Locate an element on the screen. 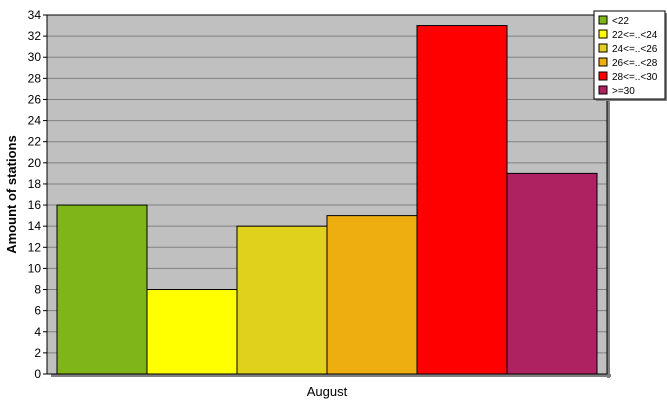  legend-label: 26<=..<28 is located at coordinates (635, 63).